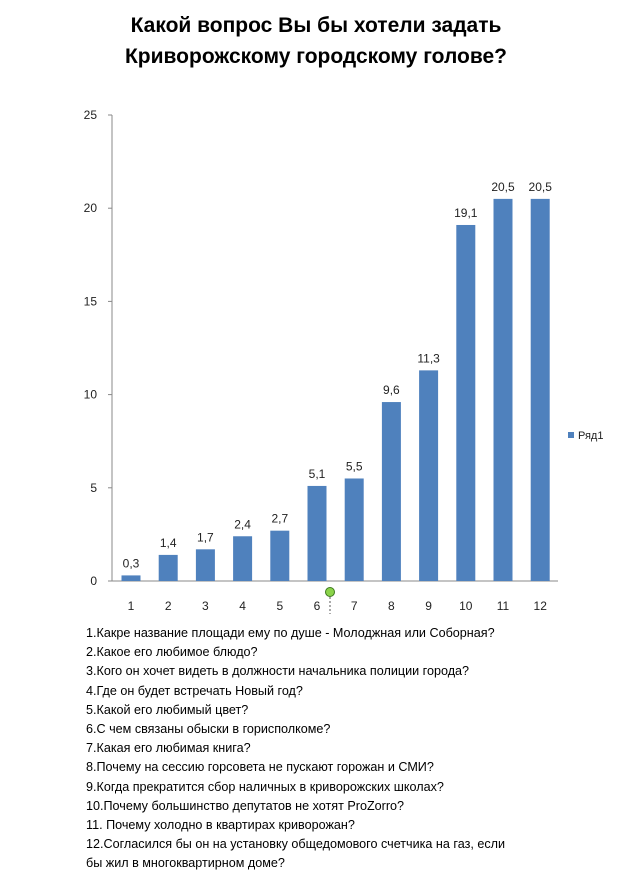 The width and height of the screenshot is (632, 888). What do you see at coordinates (172, 652) in the screenshot?
I see `question-item: 2.Какое его любимое блюдо?` at bounding box center [172, 652].